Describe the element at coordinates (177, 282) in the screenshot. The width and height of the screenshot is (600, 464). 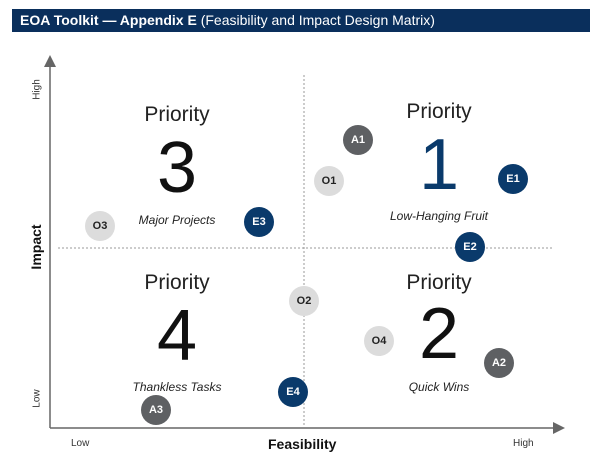
I see `quadrant-4-priority-label: Priority` at that location.